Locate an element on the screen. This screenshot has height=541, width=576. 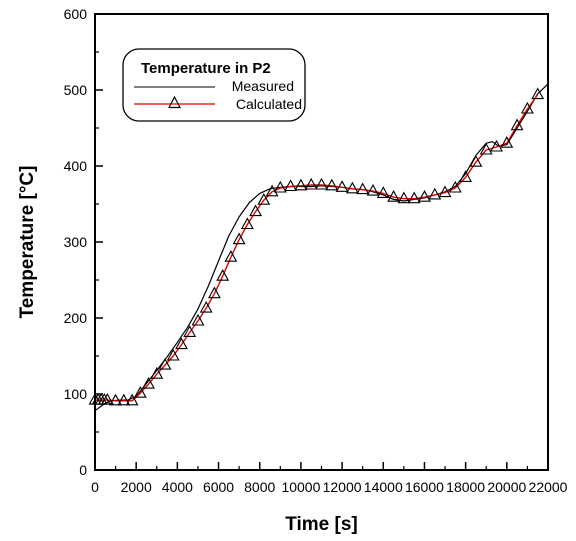
legend: Temperature in P2 Measured Calculated is located at coordinates (214, 85).